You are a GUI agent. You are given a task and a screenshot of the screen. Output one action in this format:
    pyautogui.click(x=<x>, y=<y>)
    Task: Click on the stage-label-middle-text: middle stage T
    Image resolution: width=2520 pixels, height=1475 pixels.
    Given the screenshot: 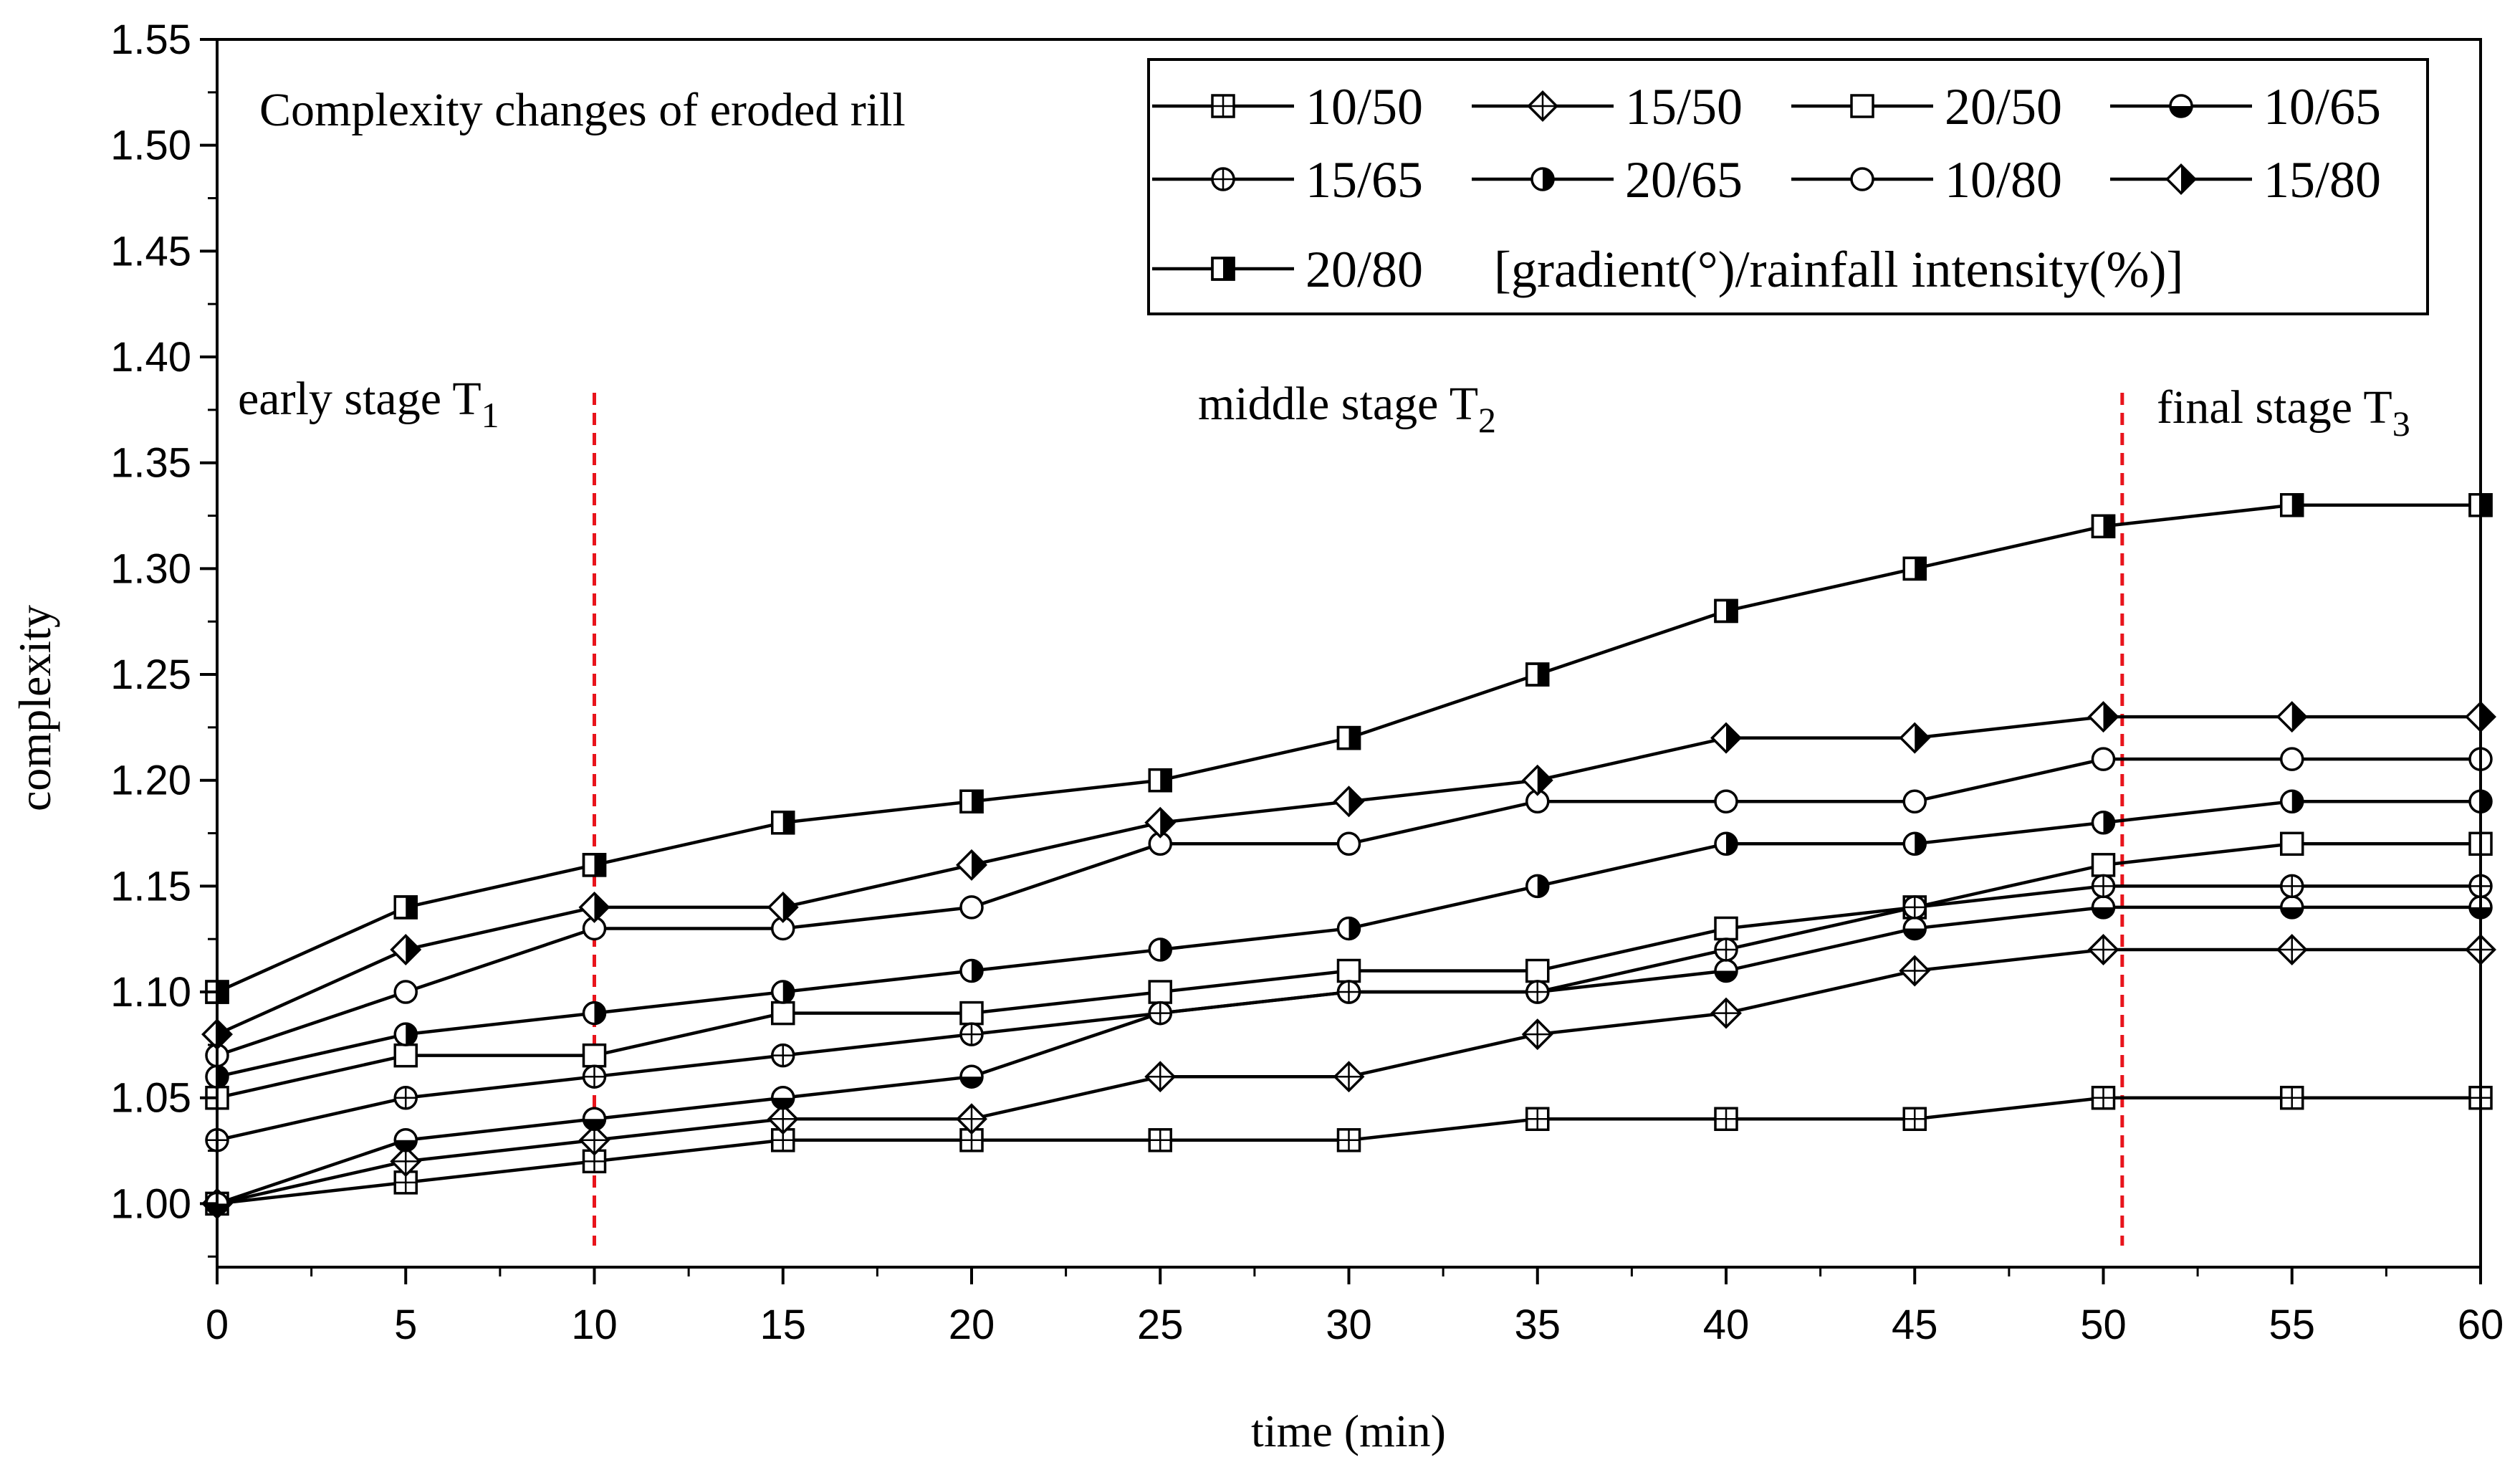 What is the action you would take?
    pyautogui.click(x=1338, y=404)
    